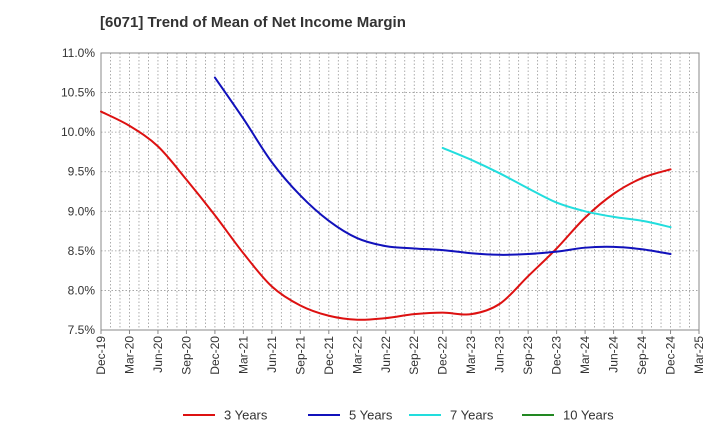 This screenshot has height=440, width=720. I want to click on x-tick-label: Mar-23, so click(471, 355).